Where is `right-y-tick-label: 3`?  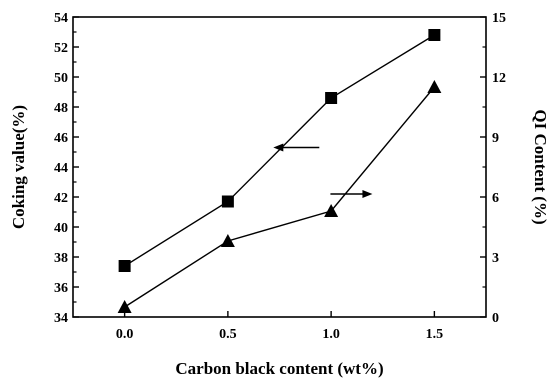
right-y-tick-label: 3 is located at coordinates (495, 258).